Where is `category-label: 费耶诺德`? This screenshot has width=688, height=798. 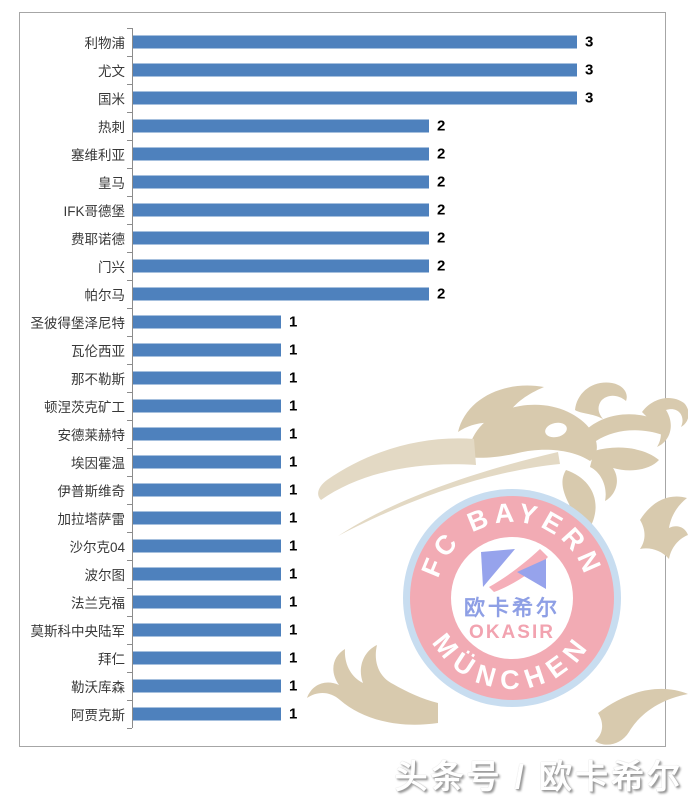
category-label: 费耶诺德 is located at coordinates (98, 239).